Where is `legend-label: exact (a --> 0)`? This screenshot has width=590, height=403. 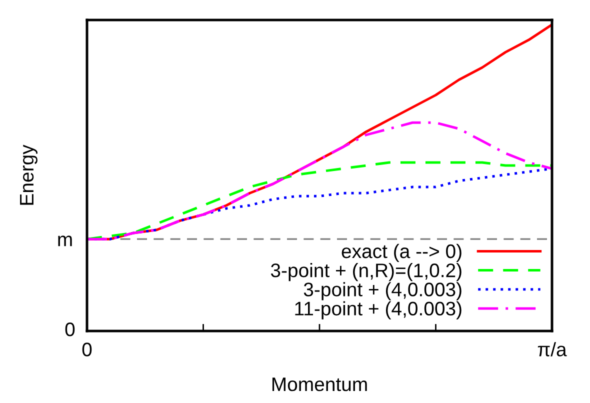
legend-label: exact (a --> 0) is located at coordinates (402, 253).